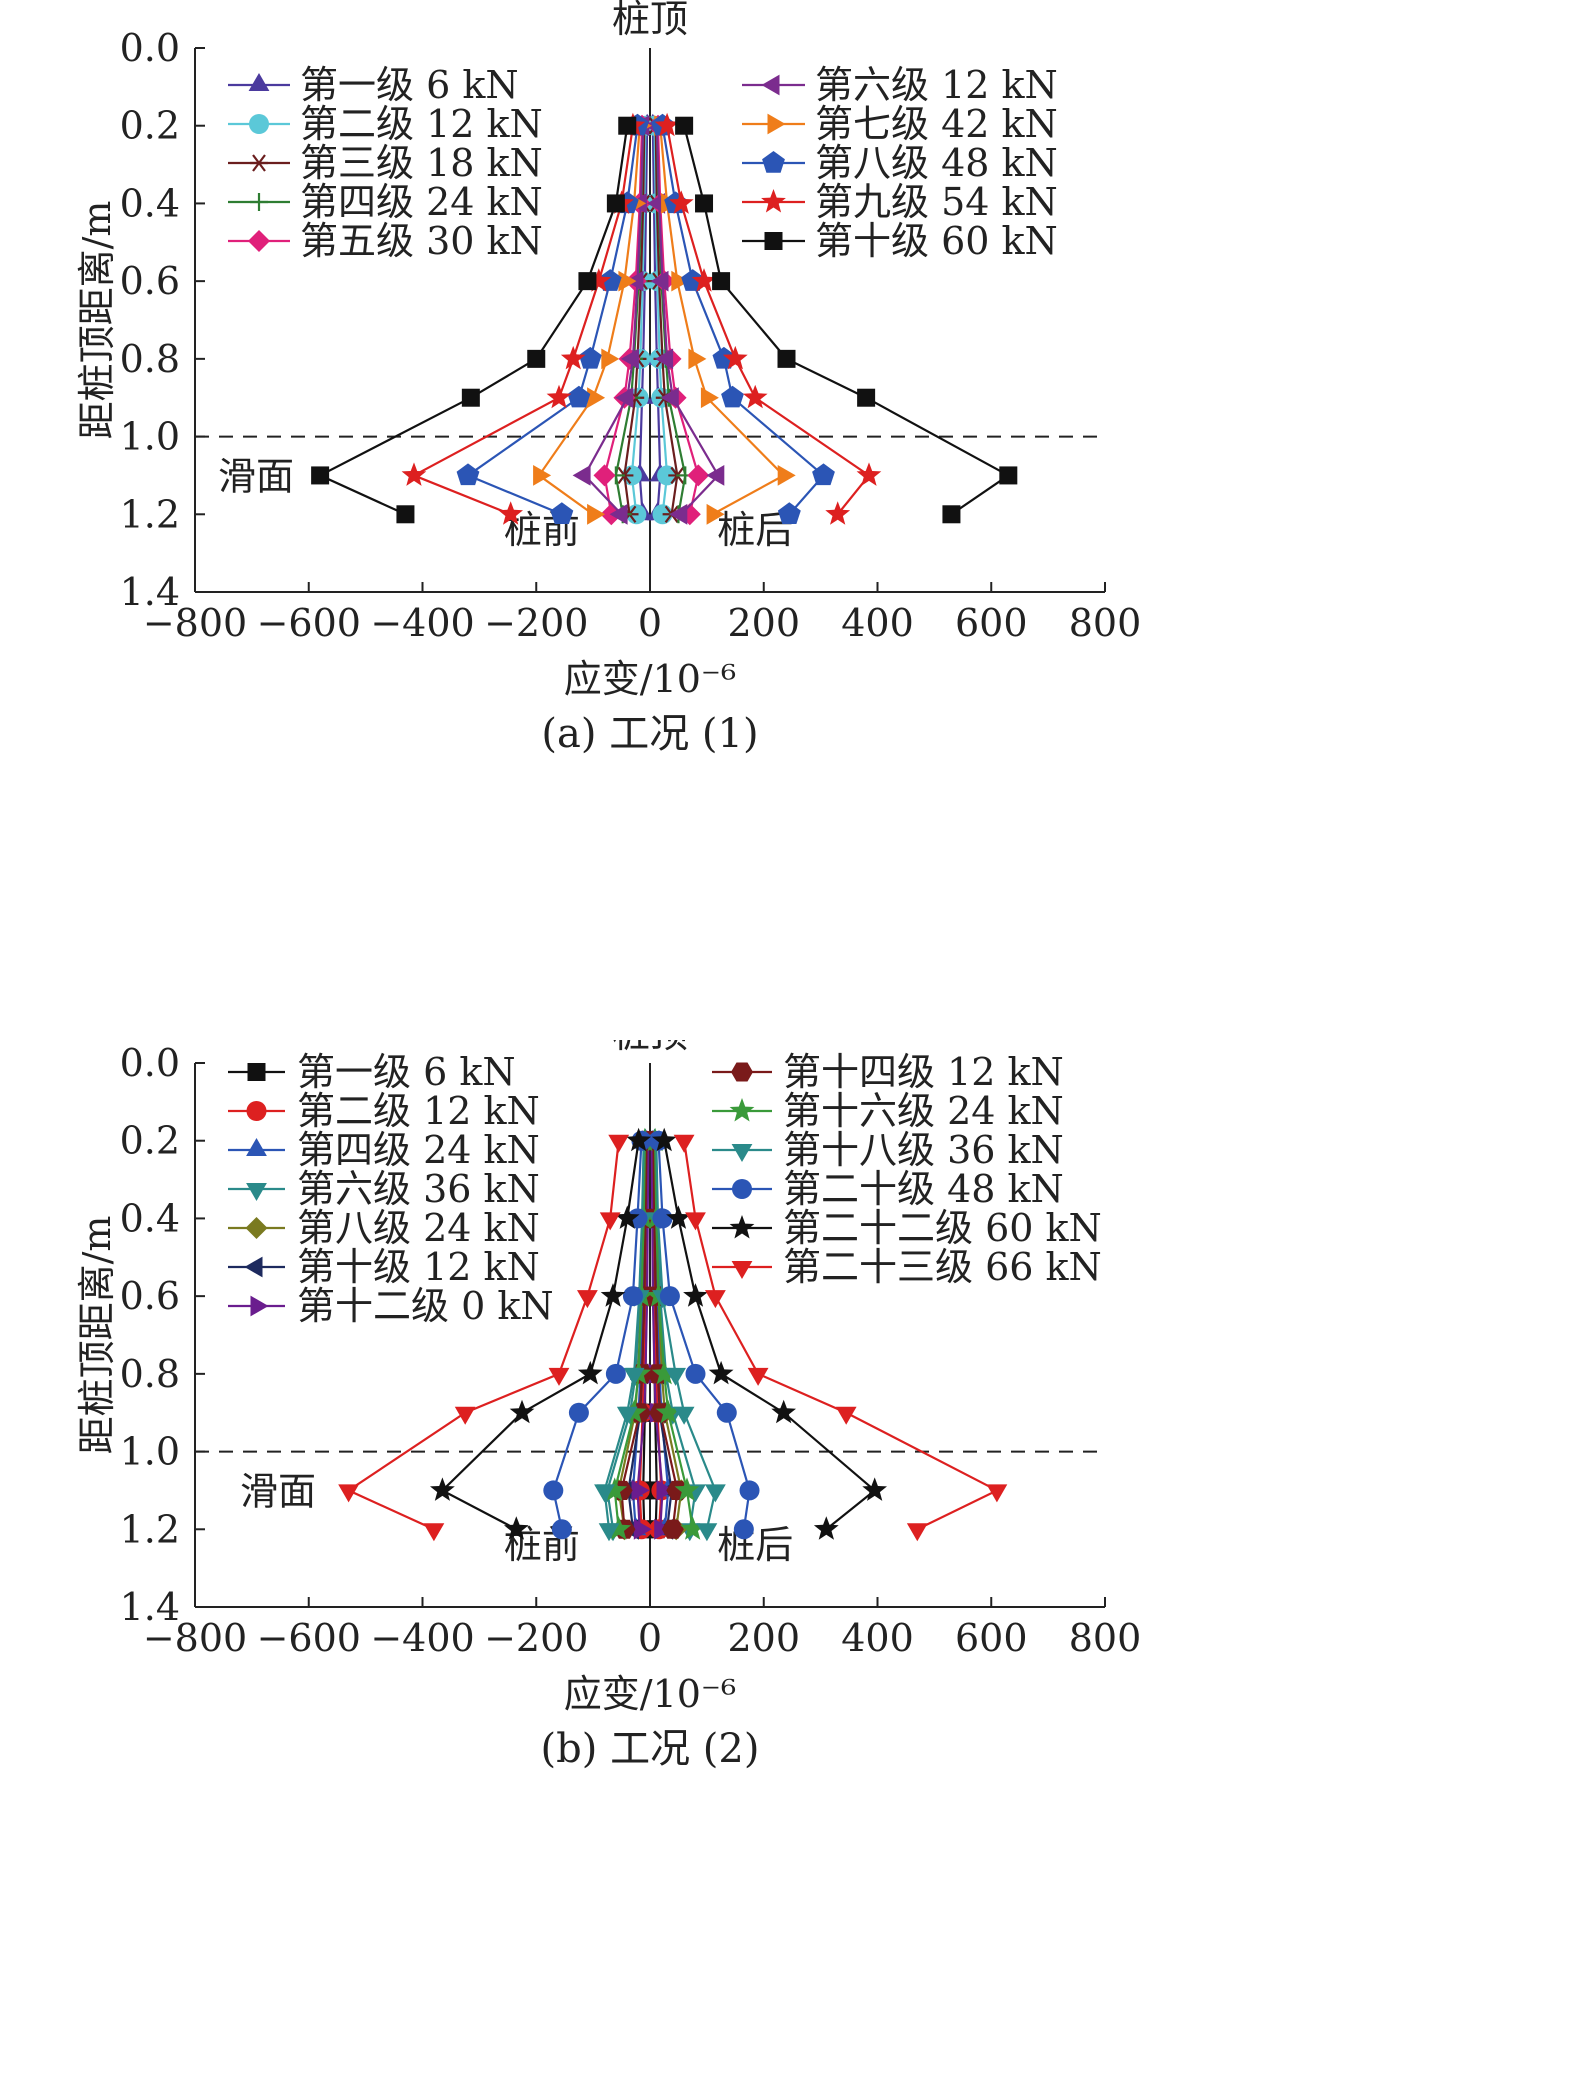 Image resolution: width=1575 pixels, height=2077 pixels. What do you see at coordinates (942, 1228) in the screenshot?
I see `legend-label: 第二十二级 60 kN` at bounding box center [942, 1228].